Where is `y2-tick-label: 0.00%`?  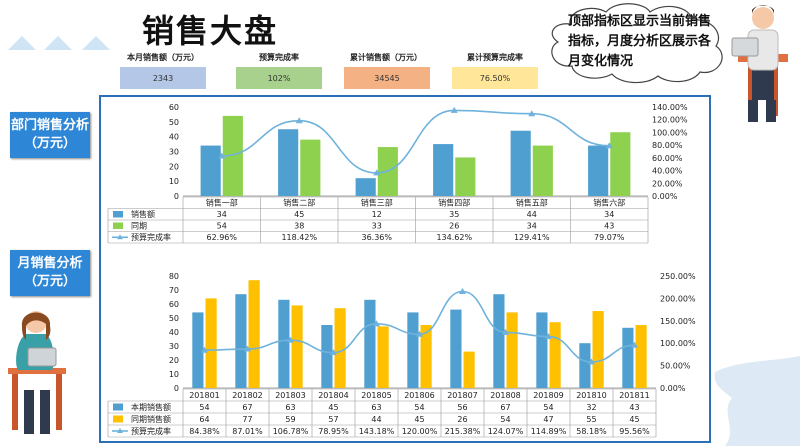
y2-tick-label: 0.00% is located at coordinates (673, 388).